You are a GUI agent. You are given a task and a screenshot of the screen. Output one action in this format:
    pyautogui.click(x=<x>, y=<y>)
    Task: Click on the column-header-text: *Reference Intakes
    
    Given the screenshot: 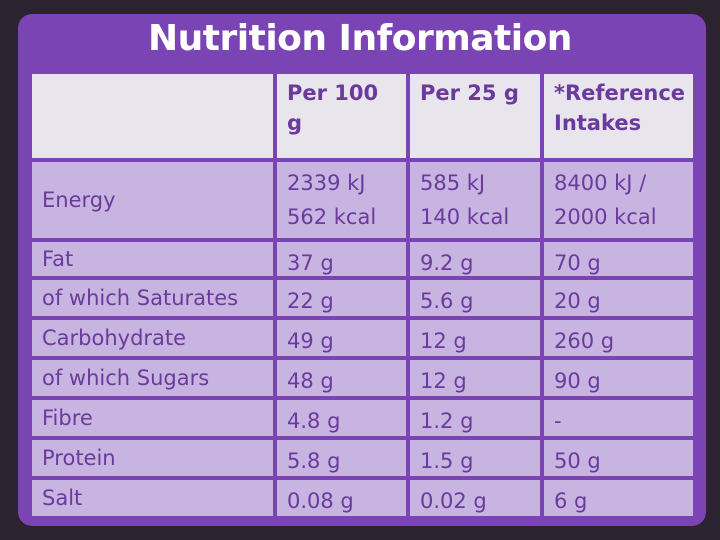 What is the action you would take?
    pyautogui.click(x=620, y=108)
    